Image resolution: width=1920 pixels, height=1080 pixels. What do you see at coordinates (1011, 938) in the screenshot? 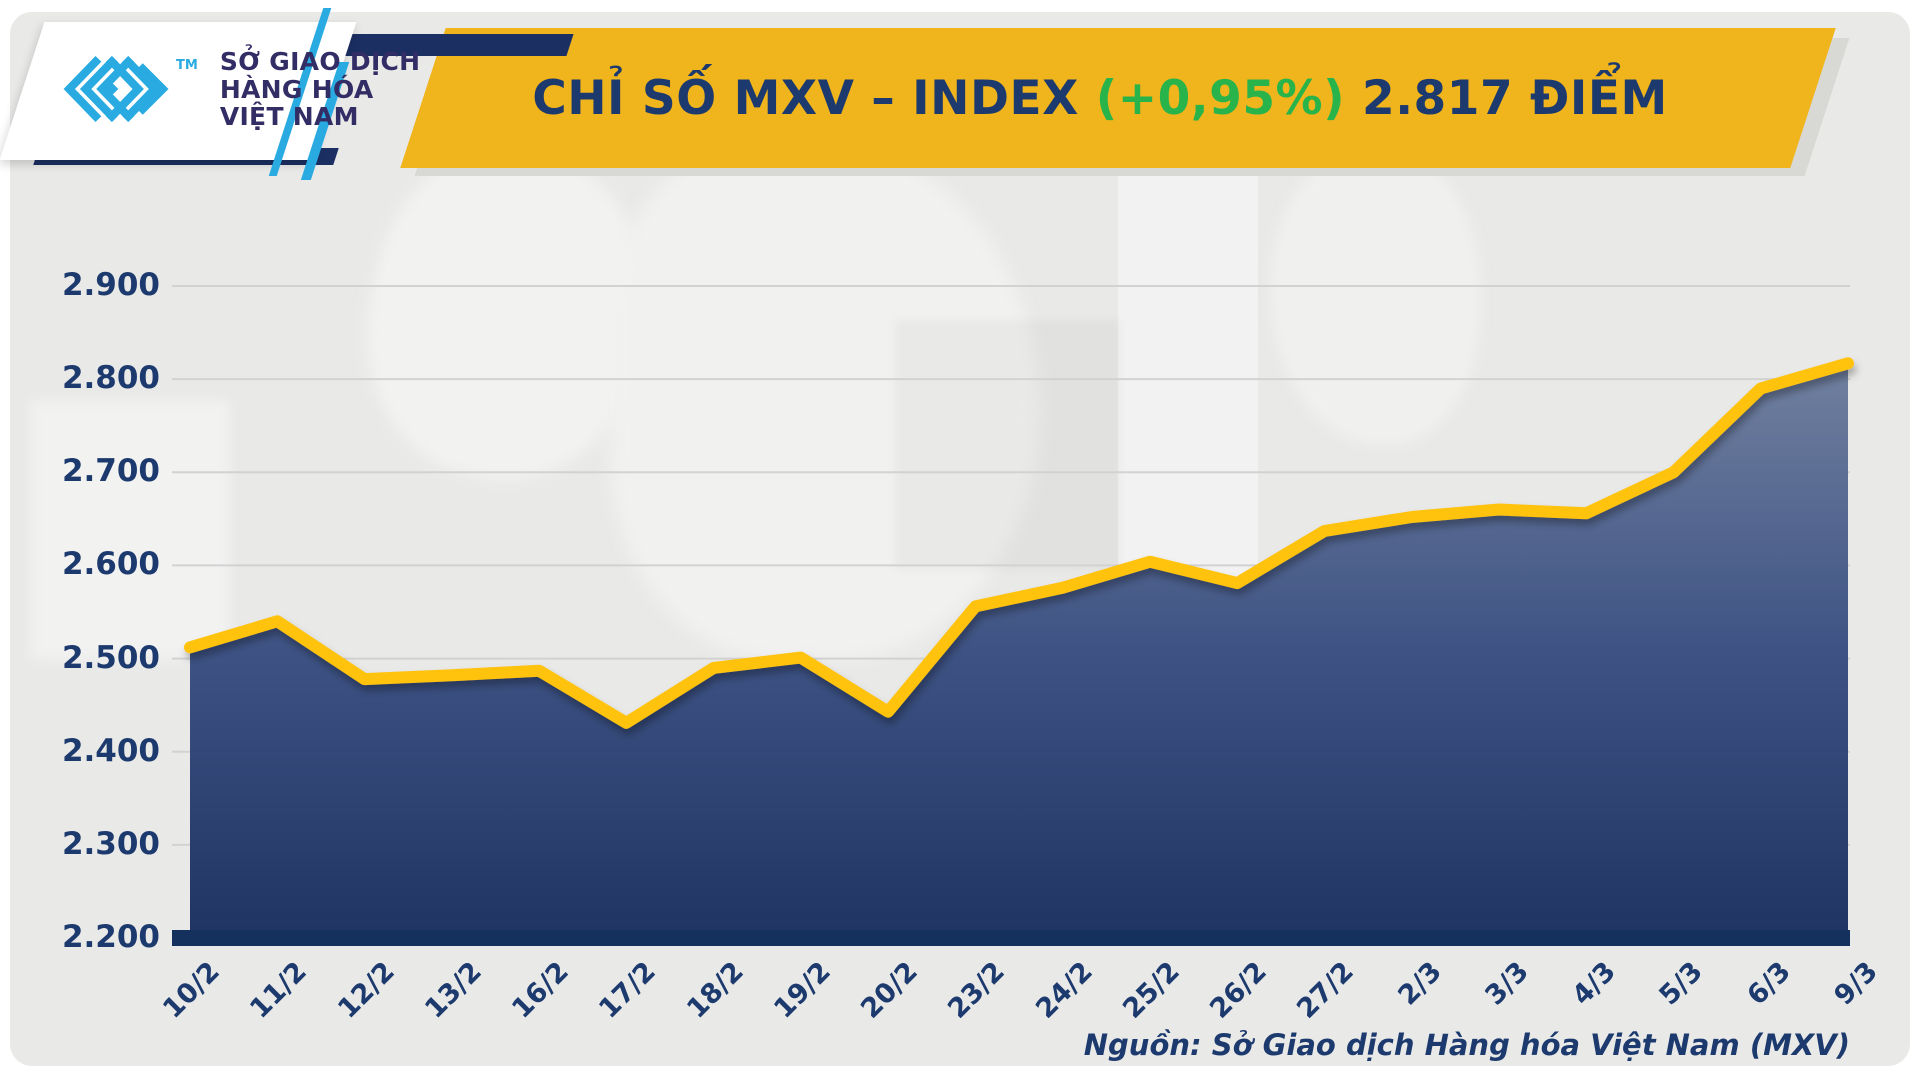
I see `x-axis-line` at bounding box center [1011, 938].